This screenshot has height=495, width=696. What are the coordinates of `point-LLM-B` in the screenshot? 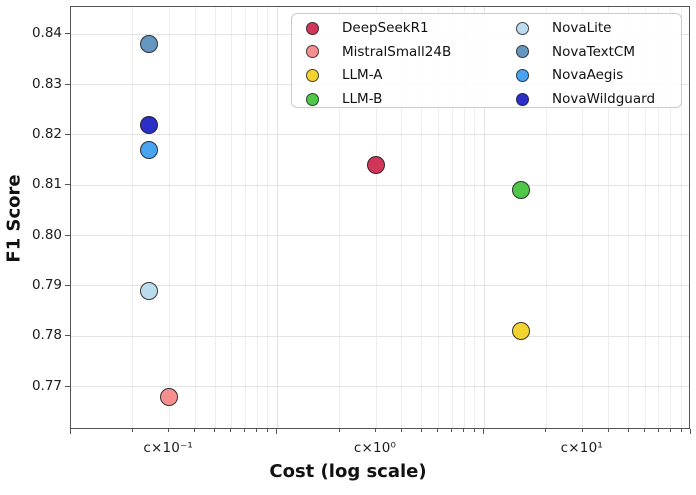 It's located at (520, 190).